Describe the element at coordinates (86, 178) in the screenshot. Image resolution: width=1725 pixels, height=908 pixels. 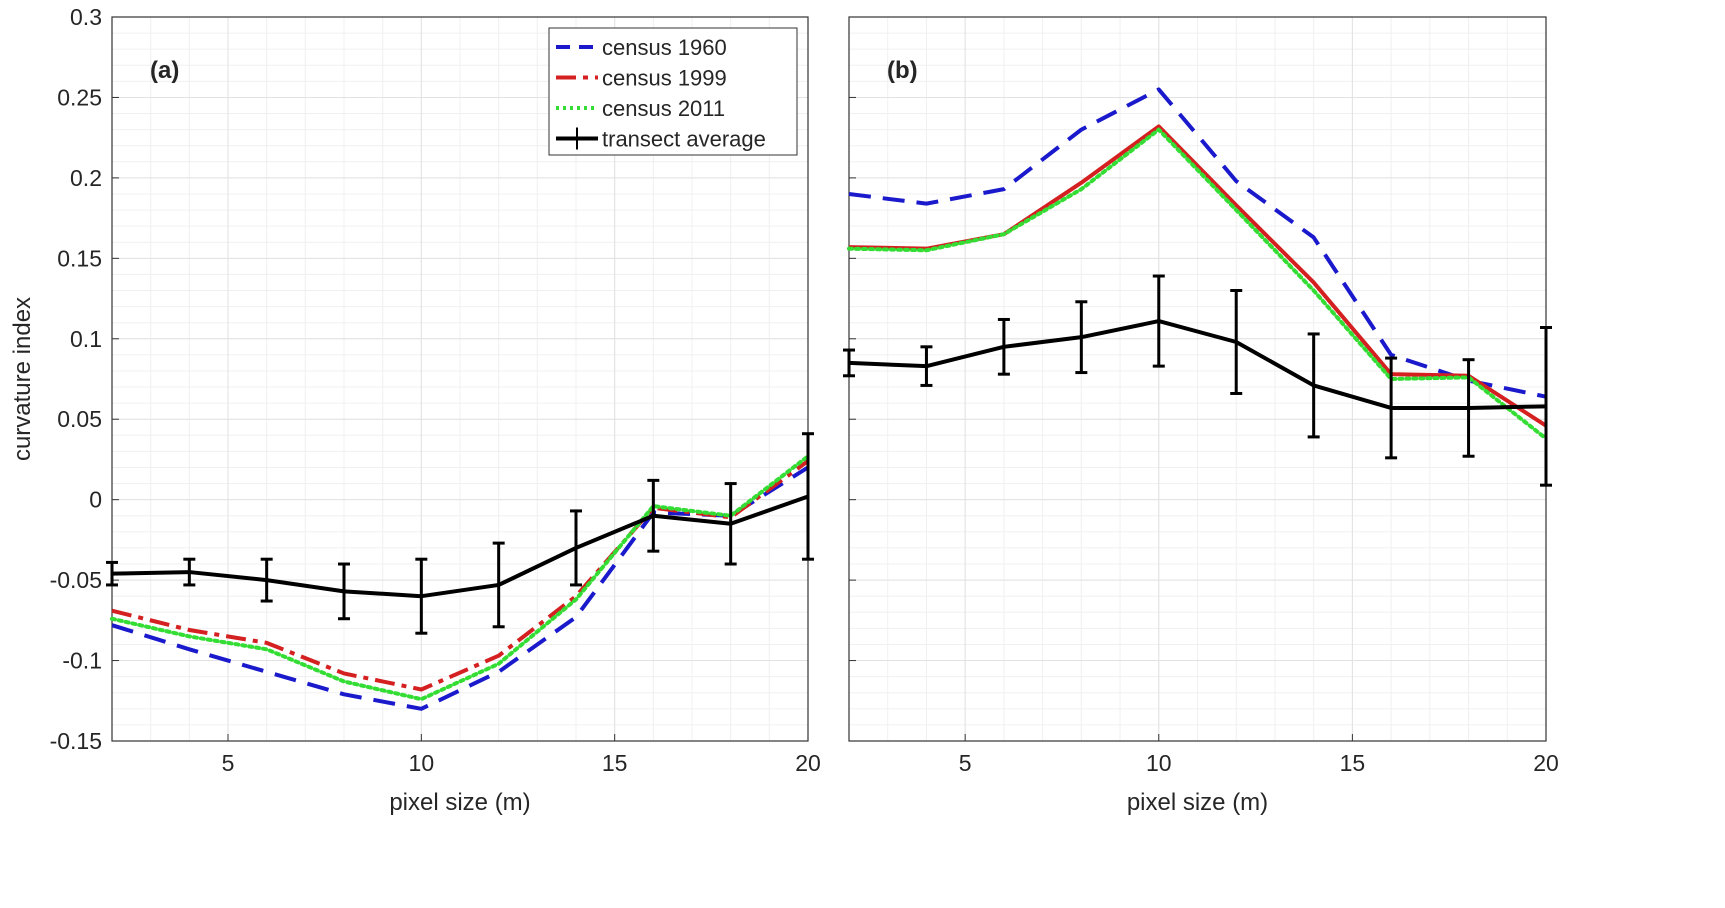
I see `y-tick-label: 0.2` at that location.